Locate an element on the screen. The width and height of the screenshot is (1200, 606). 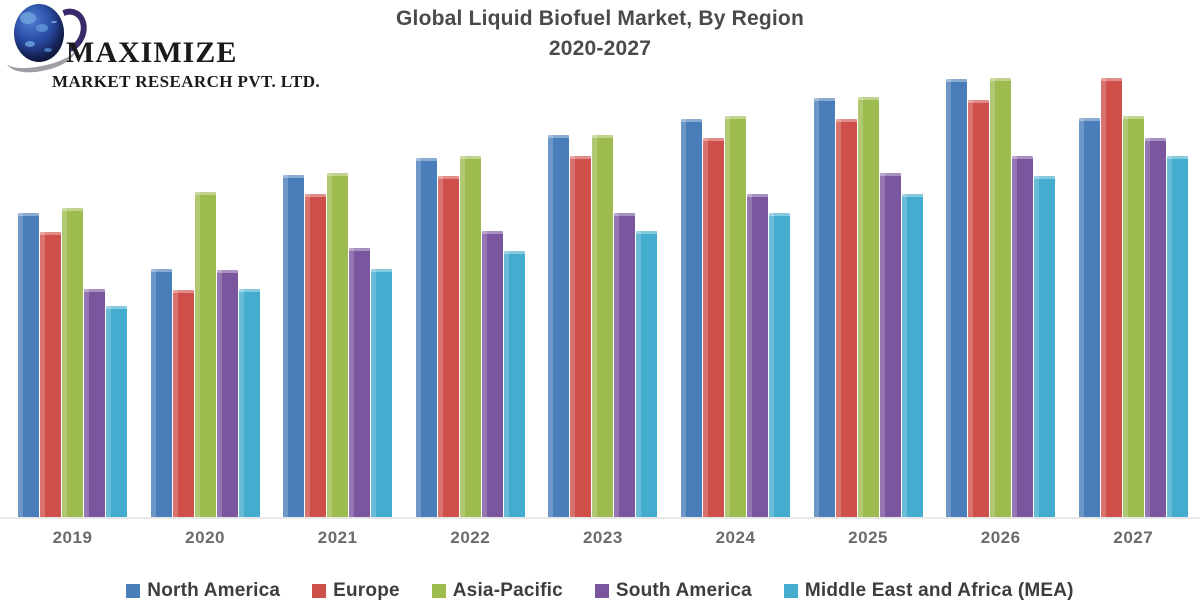
bar-2027-north-america is located at coordinates (1089, 317).